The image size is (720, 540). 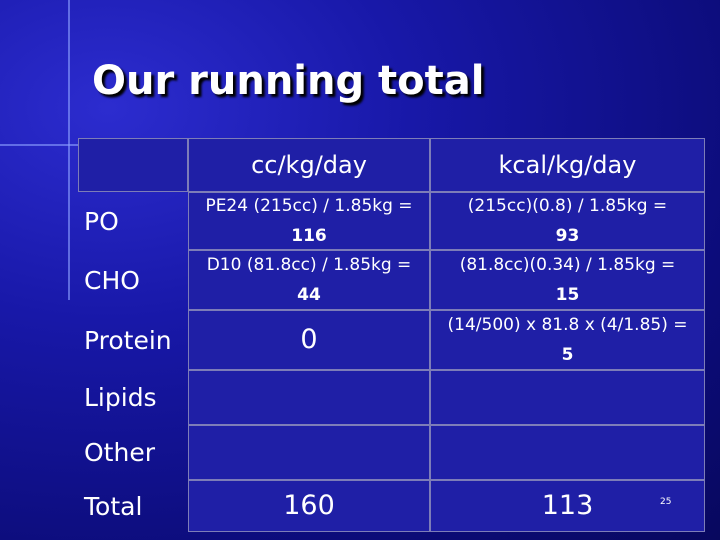 I want to click on cell-text: (14/500) x 81.8 x (4/1.85) =, so click(x=567, y=325).